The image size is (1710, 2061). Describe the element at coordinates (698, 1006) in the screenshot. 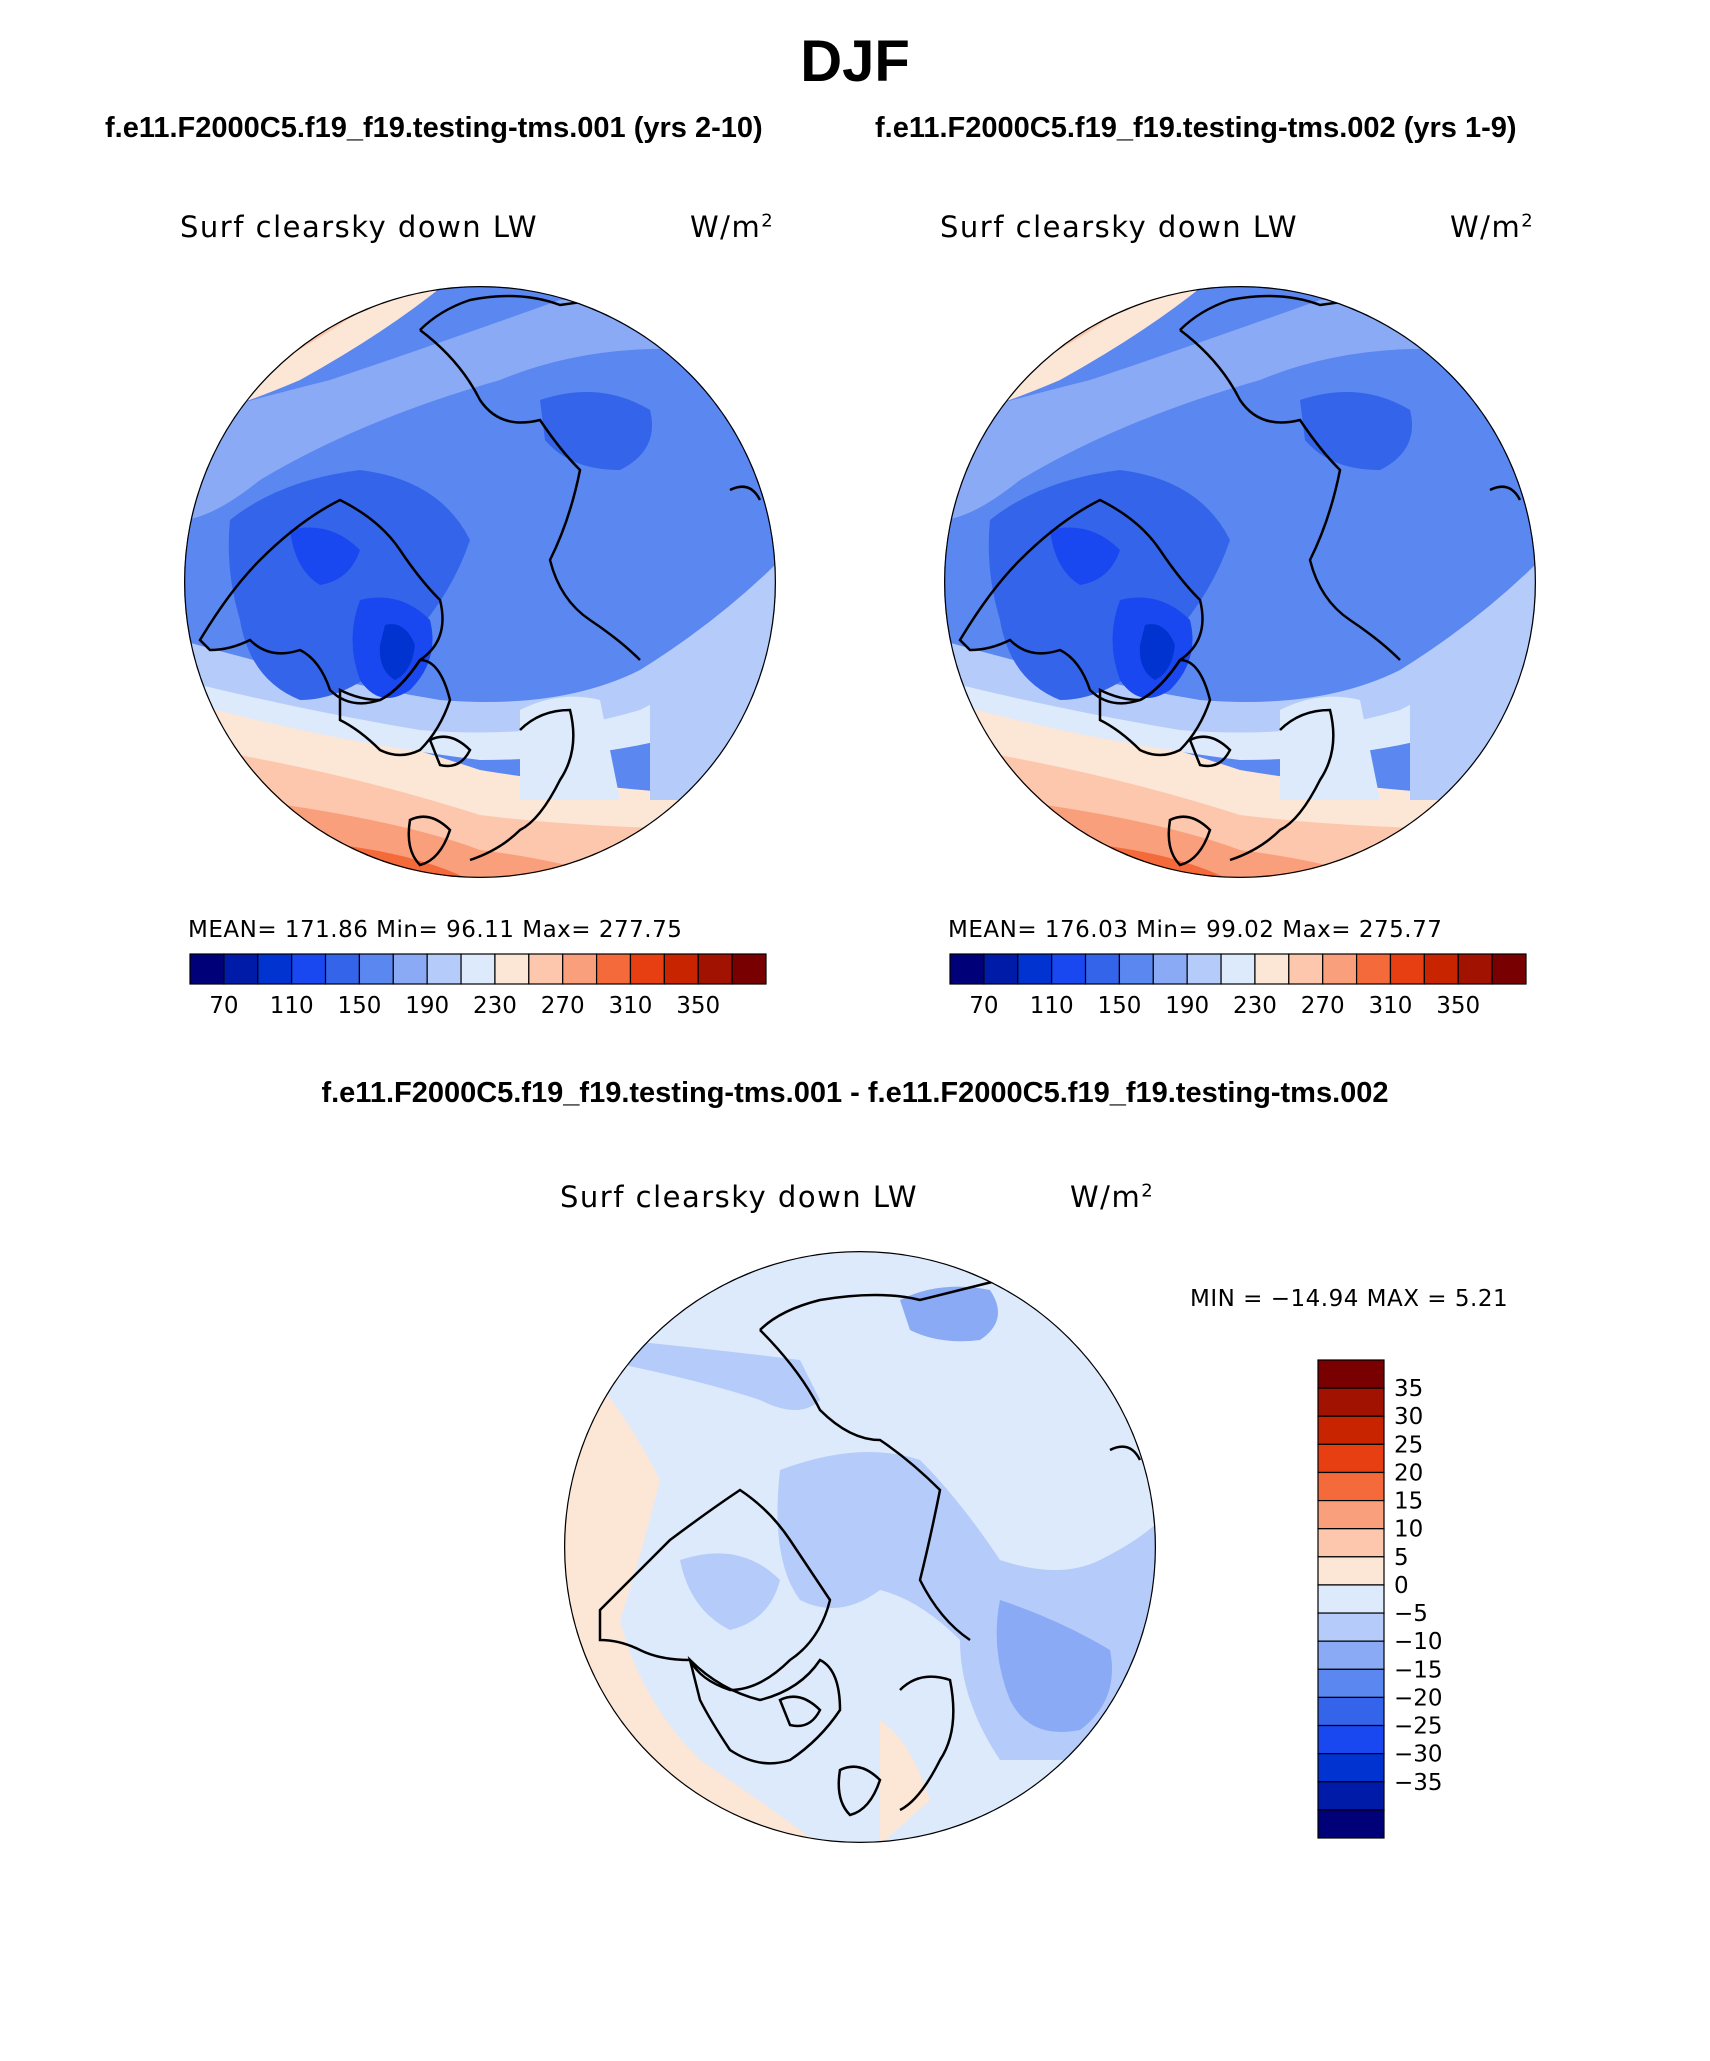

I see `colorbar-panel1-tick-label: 350` at that location.